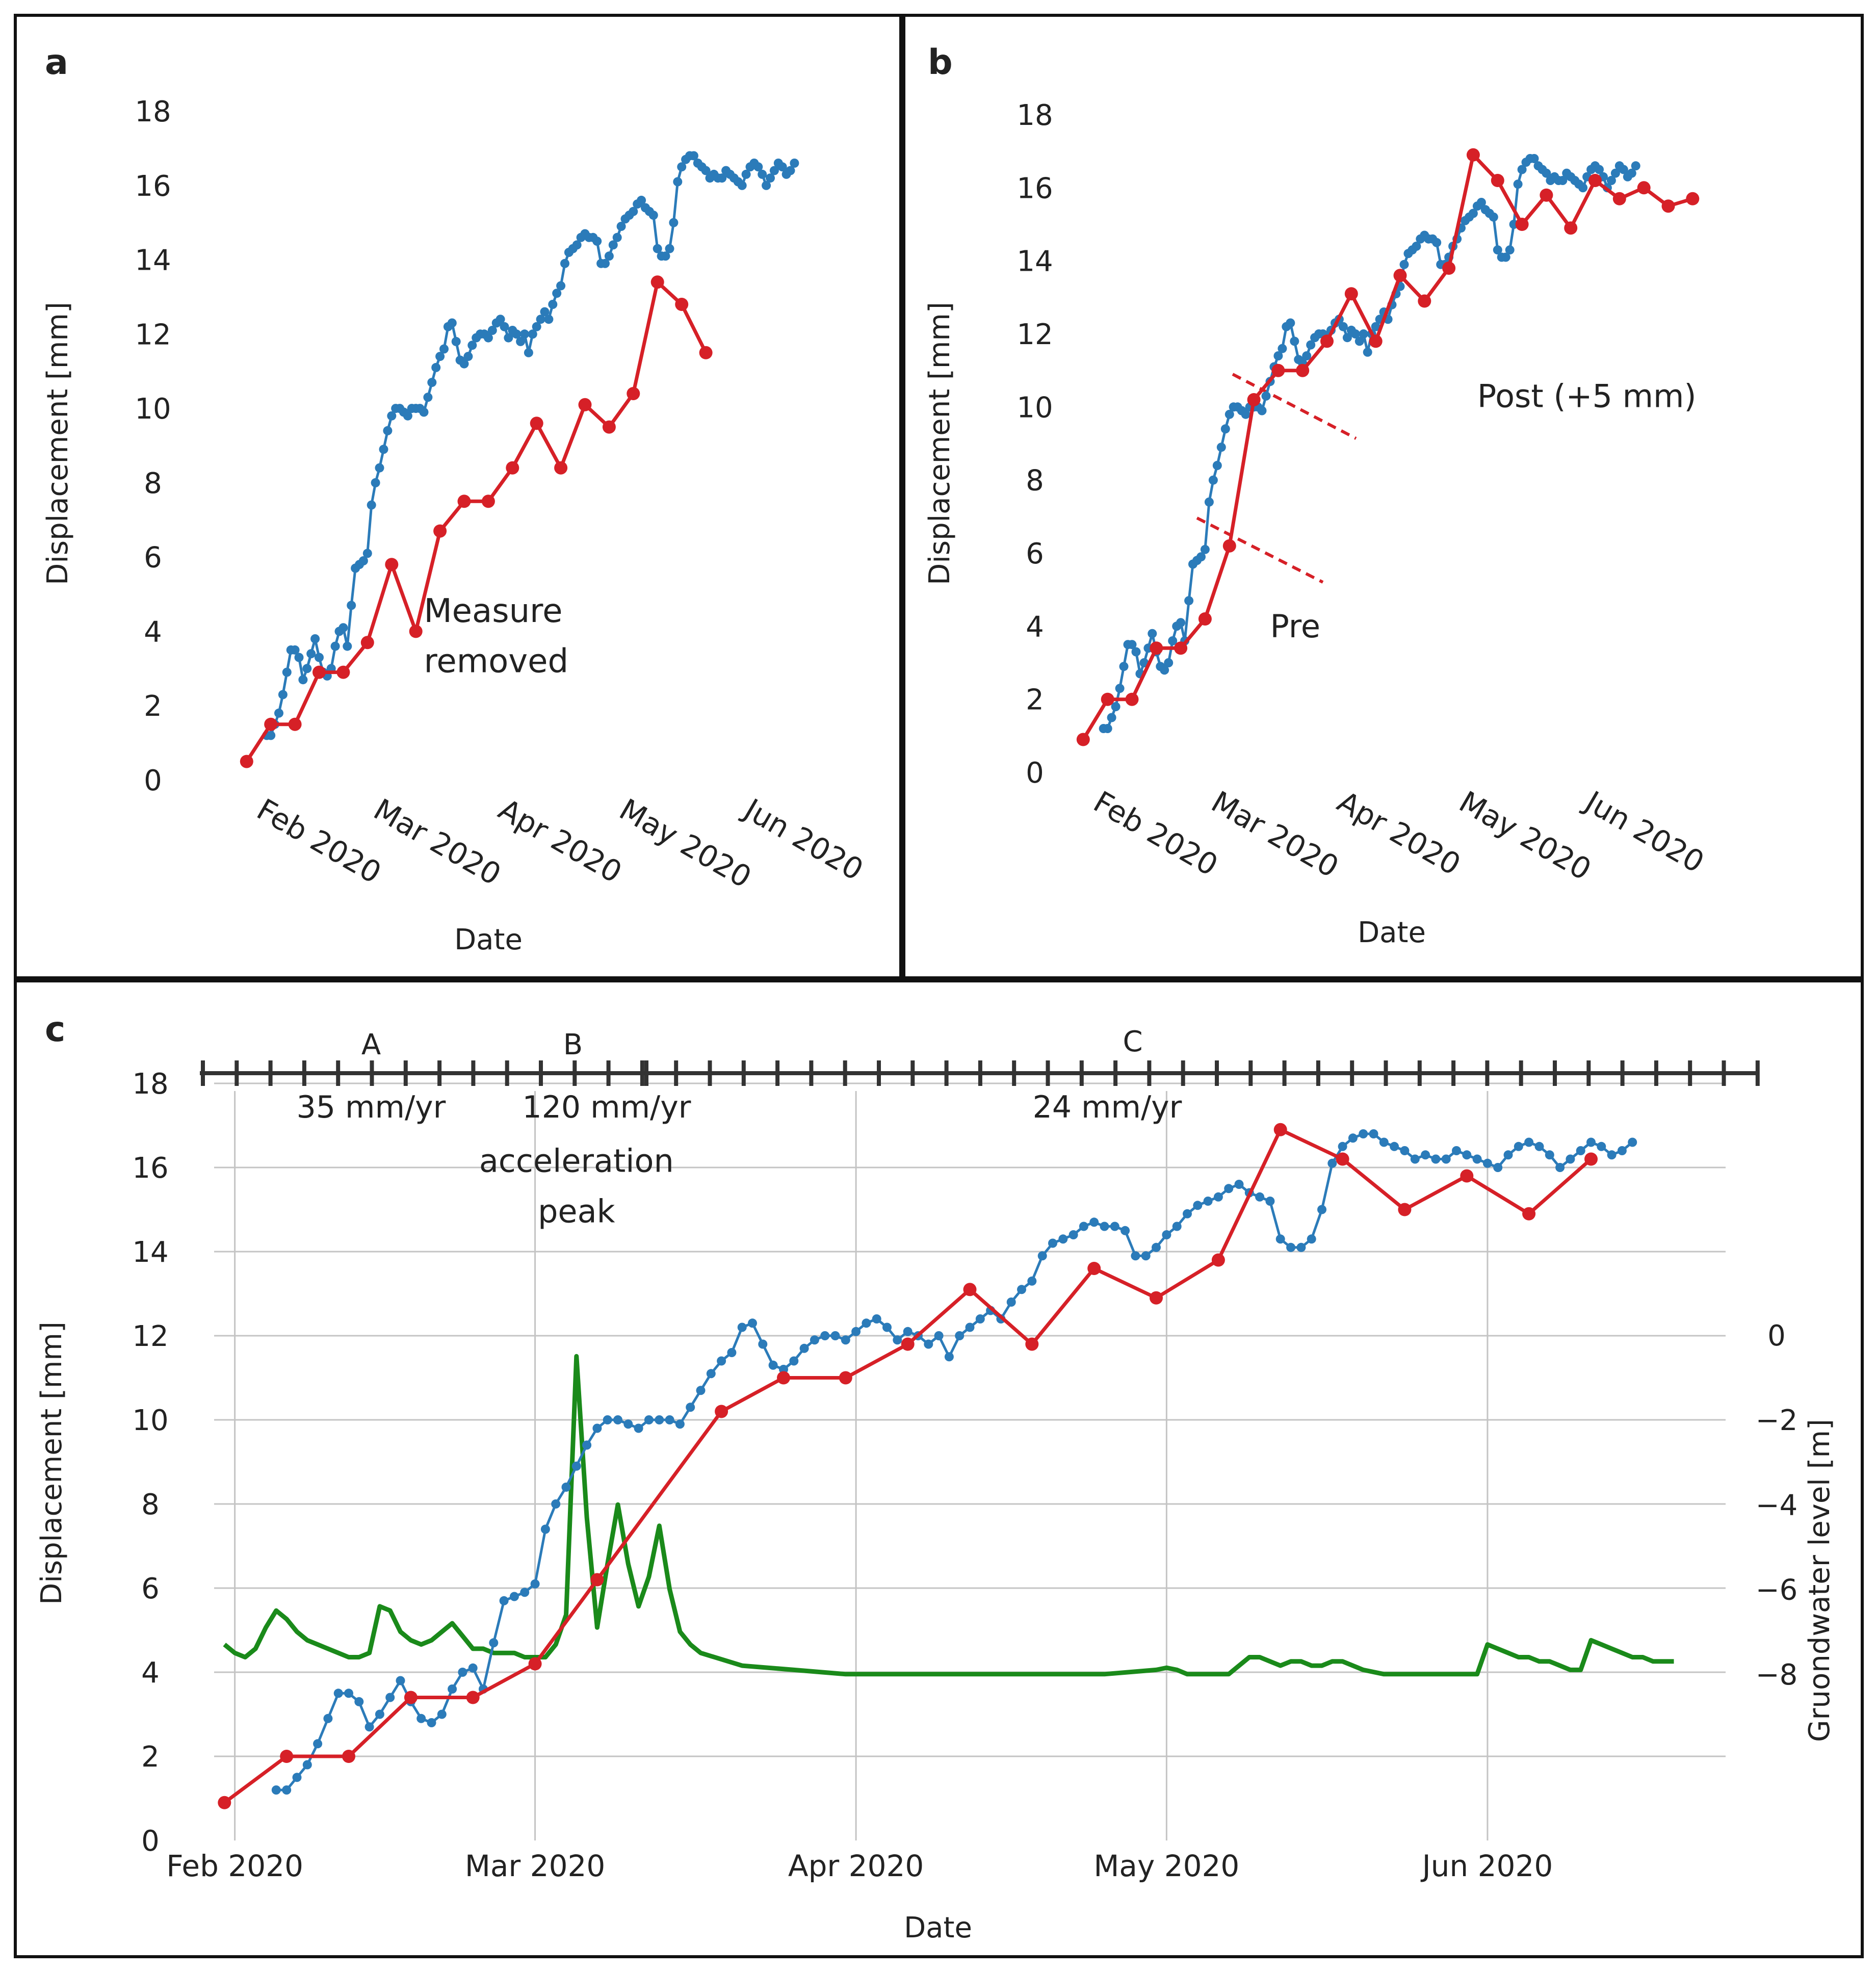  What do you see at coordinates (153, 706) in the screenshot?
I see `a-ytick-1: 2` at bounding box center [153, 706].